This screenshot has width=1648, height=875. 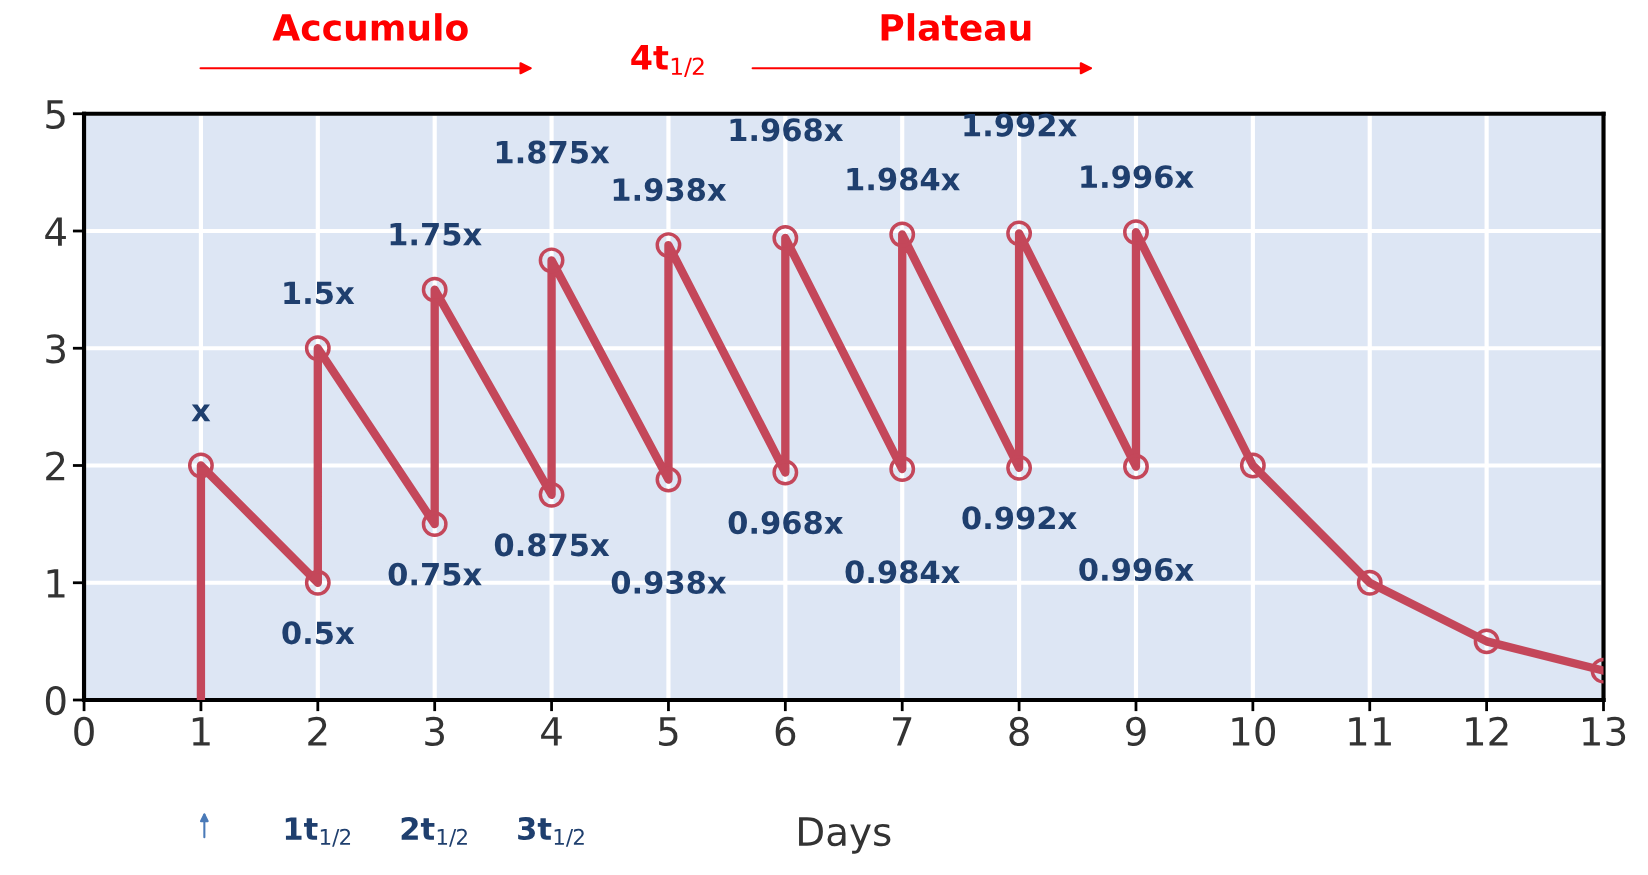 What do you see at coordinates (902, 731) in the screenshot?
I see `x-tick-label: 7` at bounding box center [902, 731].